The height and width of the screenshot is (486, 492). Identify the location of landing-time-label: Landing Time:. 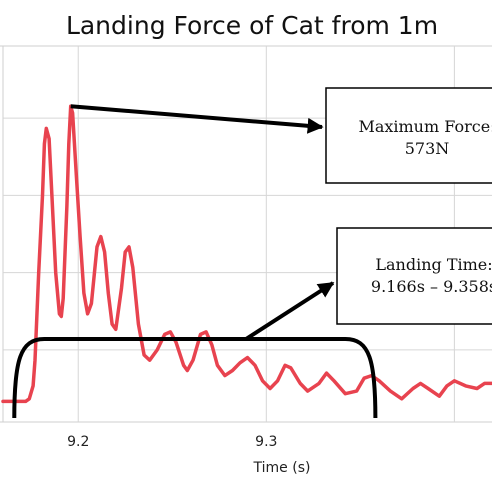
(433, 264).